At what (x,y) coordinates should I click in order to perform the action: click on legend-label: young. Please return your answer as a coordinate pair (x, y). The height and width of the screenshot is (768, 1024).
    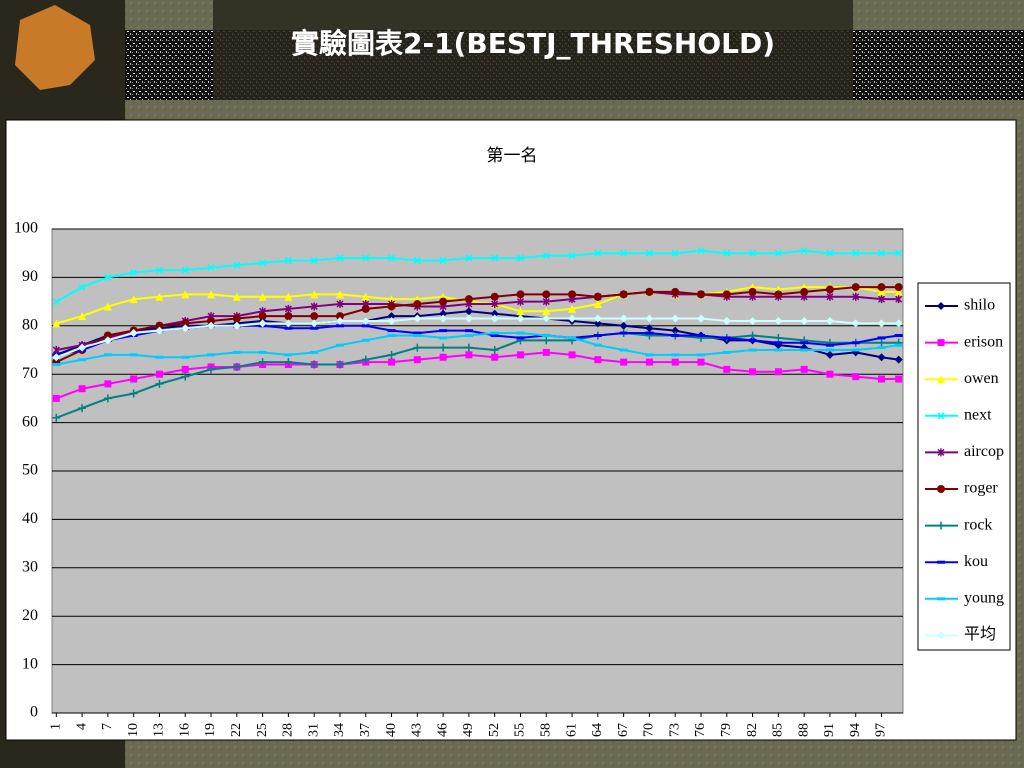
    Looking at the image, I should click on (984, 597).